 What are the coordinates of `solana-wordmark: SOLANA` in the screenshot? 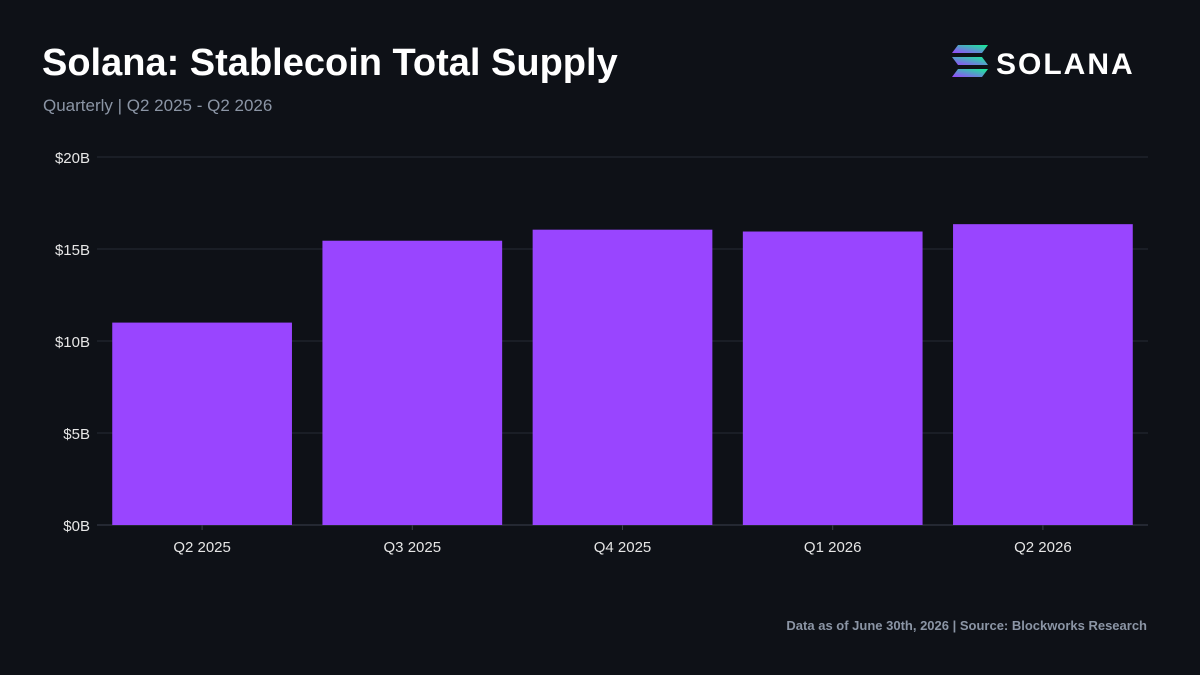 It's located at (1065, 63).